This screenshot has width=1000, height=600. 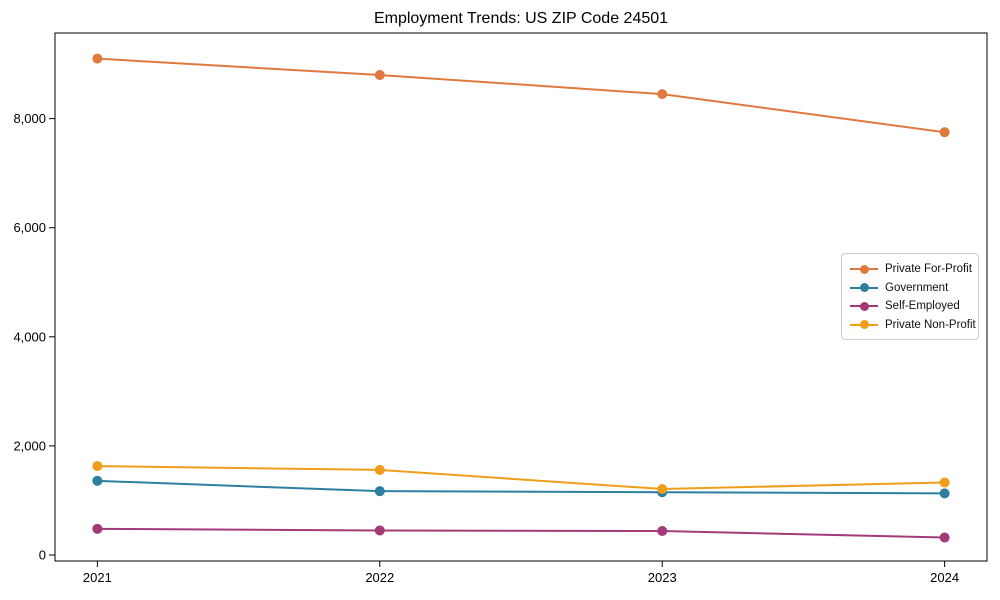 I want to click on y-axis-tick-label: 2,000, so click(x=29, y=445).